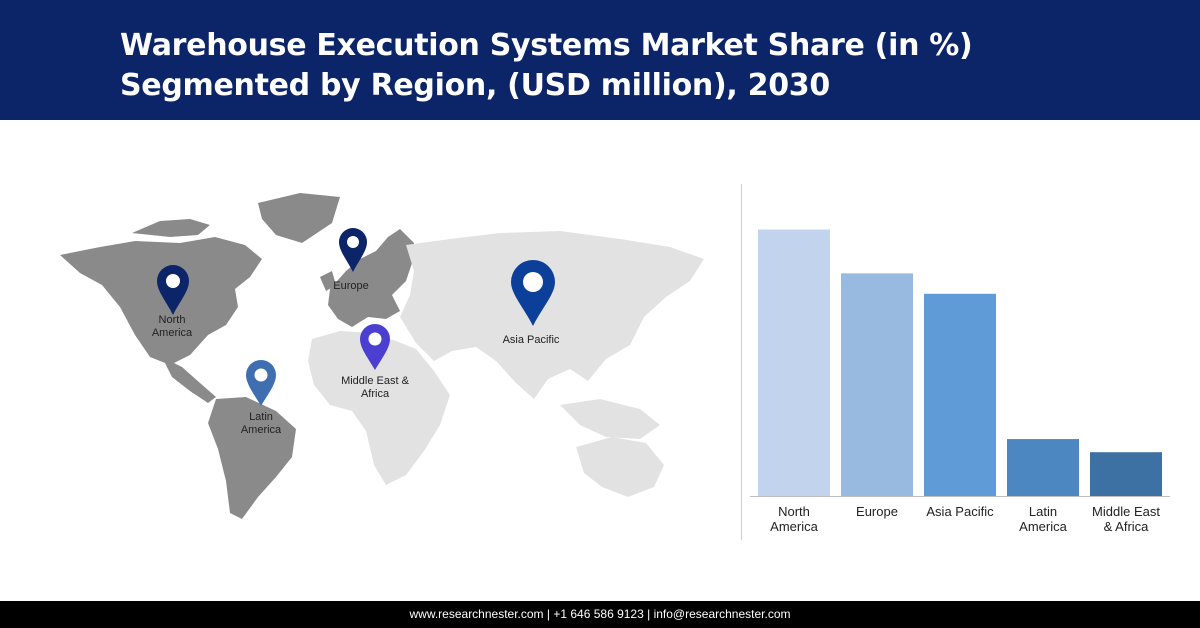 The height and width of the screenshot is (628, 1200). I want to click on x-tick-label-line: Europe, so click(877, 511).